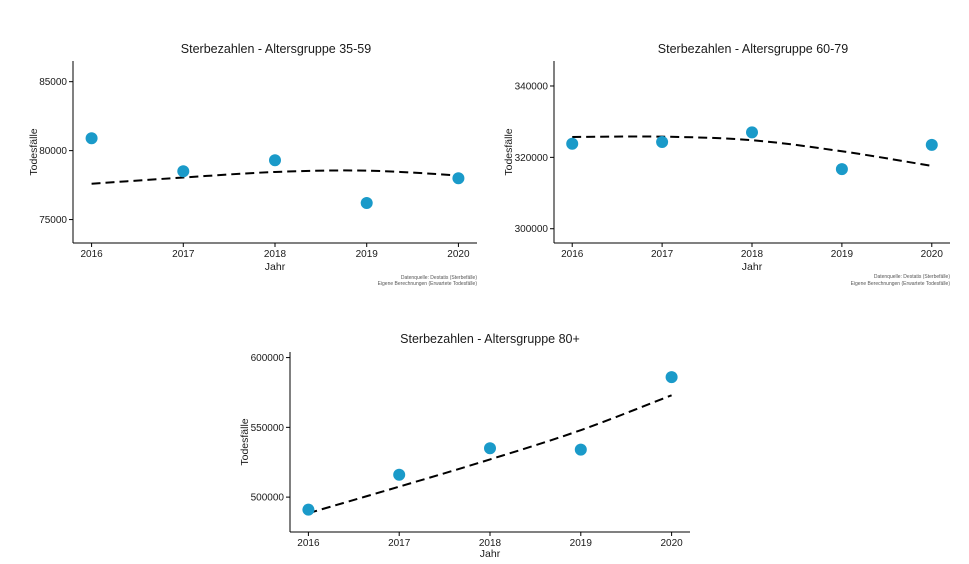 This screenshot has height=564, width=969. What do you see at coordinates (532, 158) in the screenshot?
I see `y-tick-label: 320000` at bounding box center [532, 158].